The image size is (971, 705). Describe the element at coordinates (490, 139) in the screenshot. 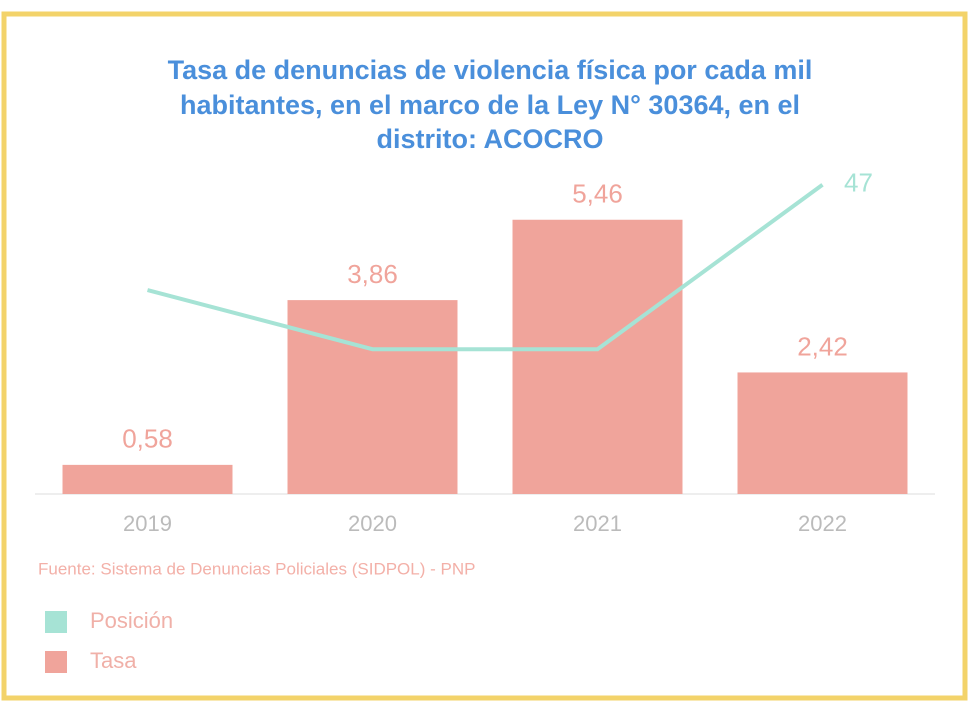

I see `chart-title: distrito: ACOCRO` at that location.